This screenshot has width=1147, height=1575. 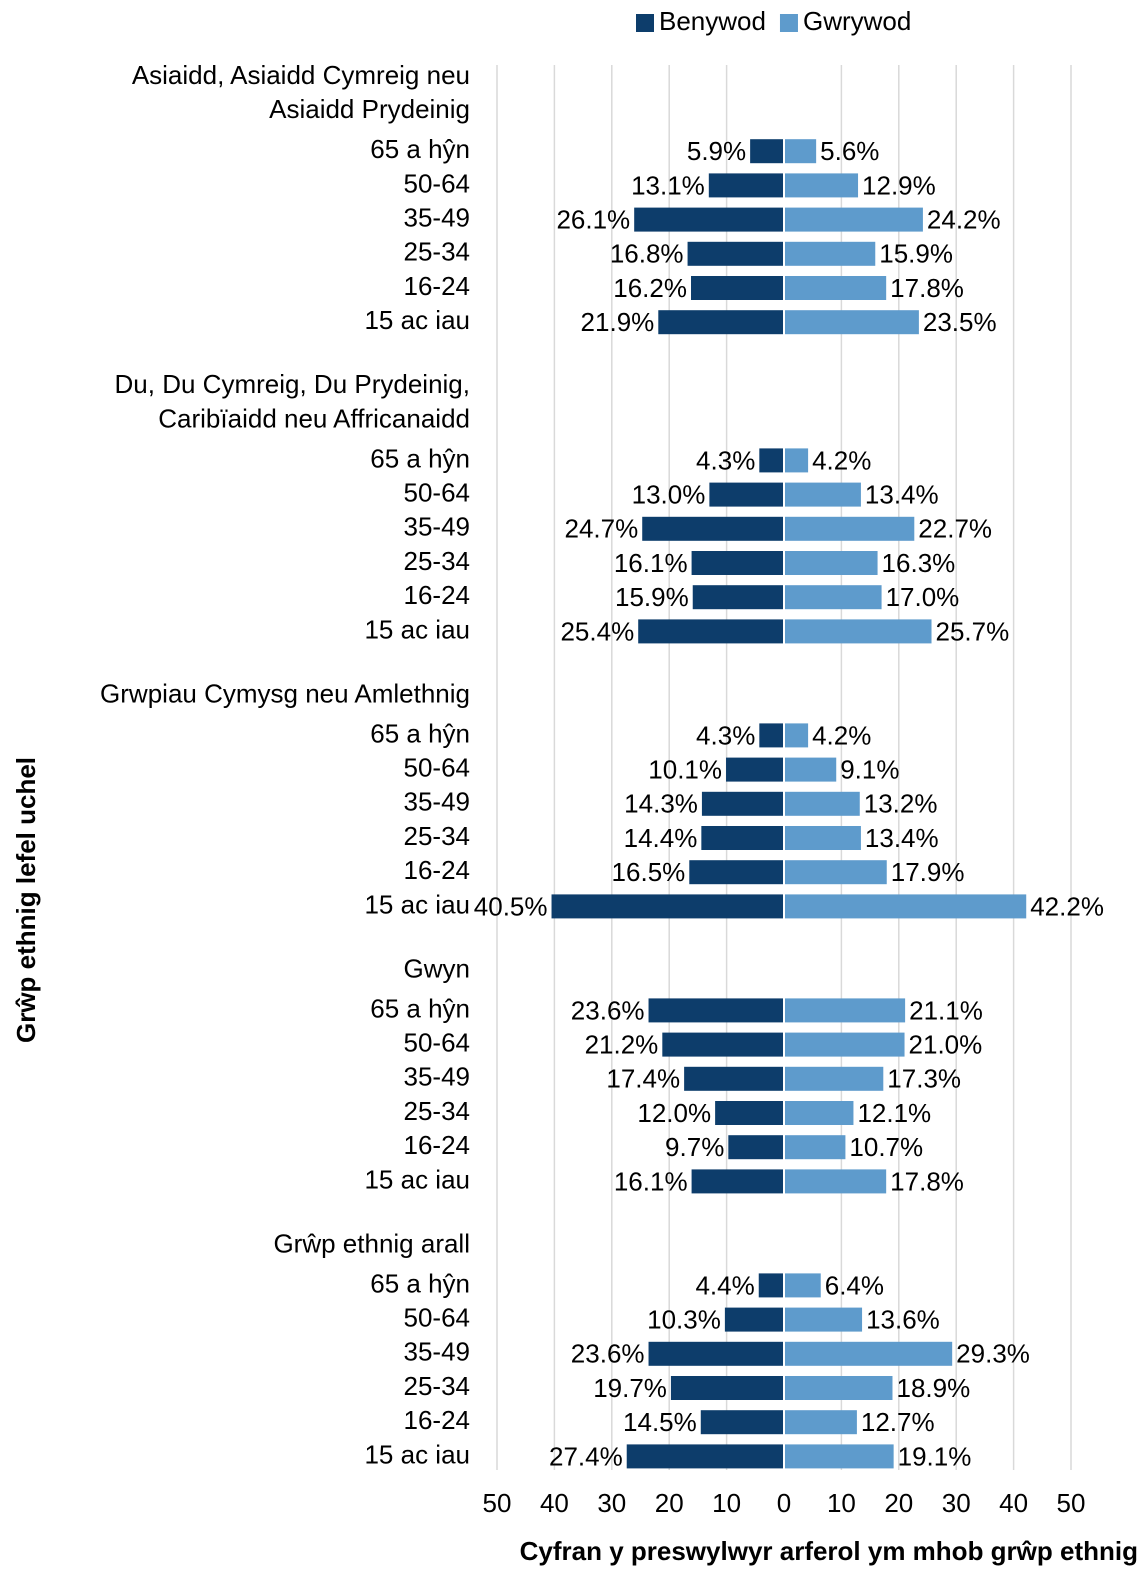 What do you see at coordinates (923, 597) in the screenshot?
I see `value-label: 17.0%` at bounding box center [923, 597].